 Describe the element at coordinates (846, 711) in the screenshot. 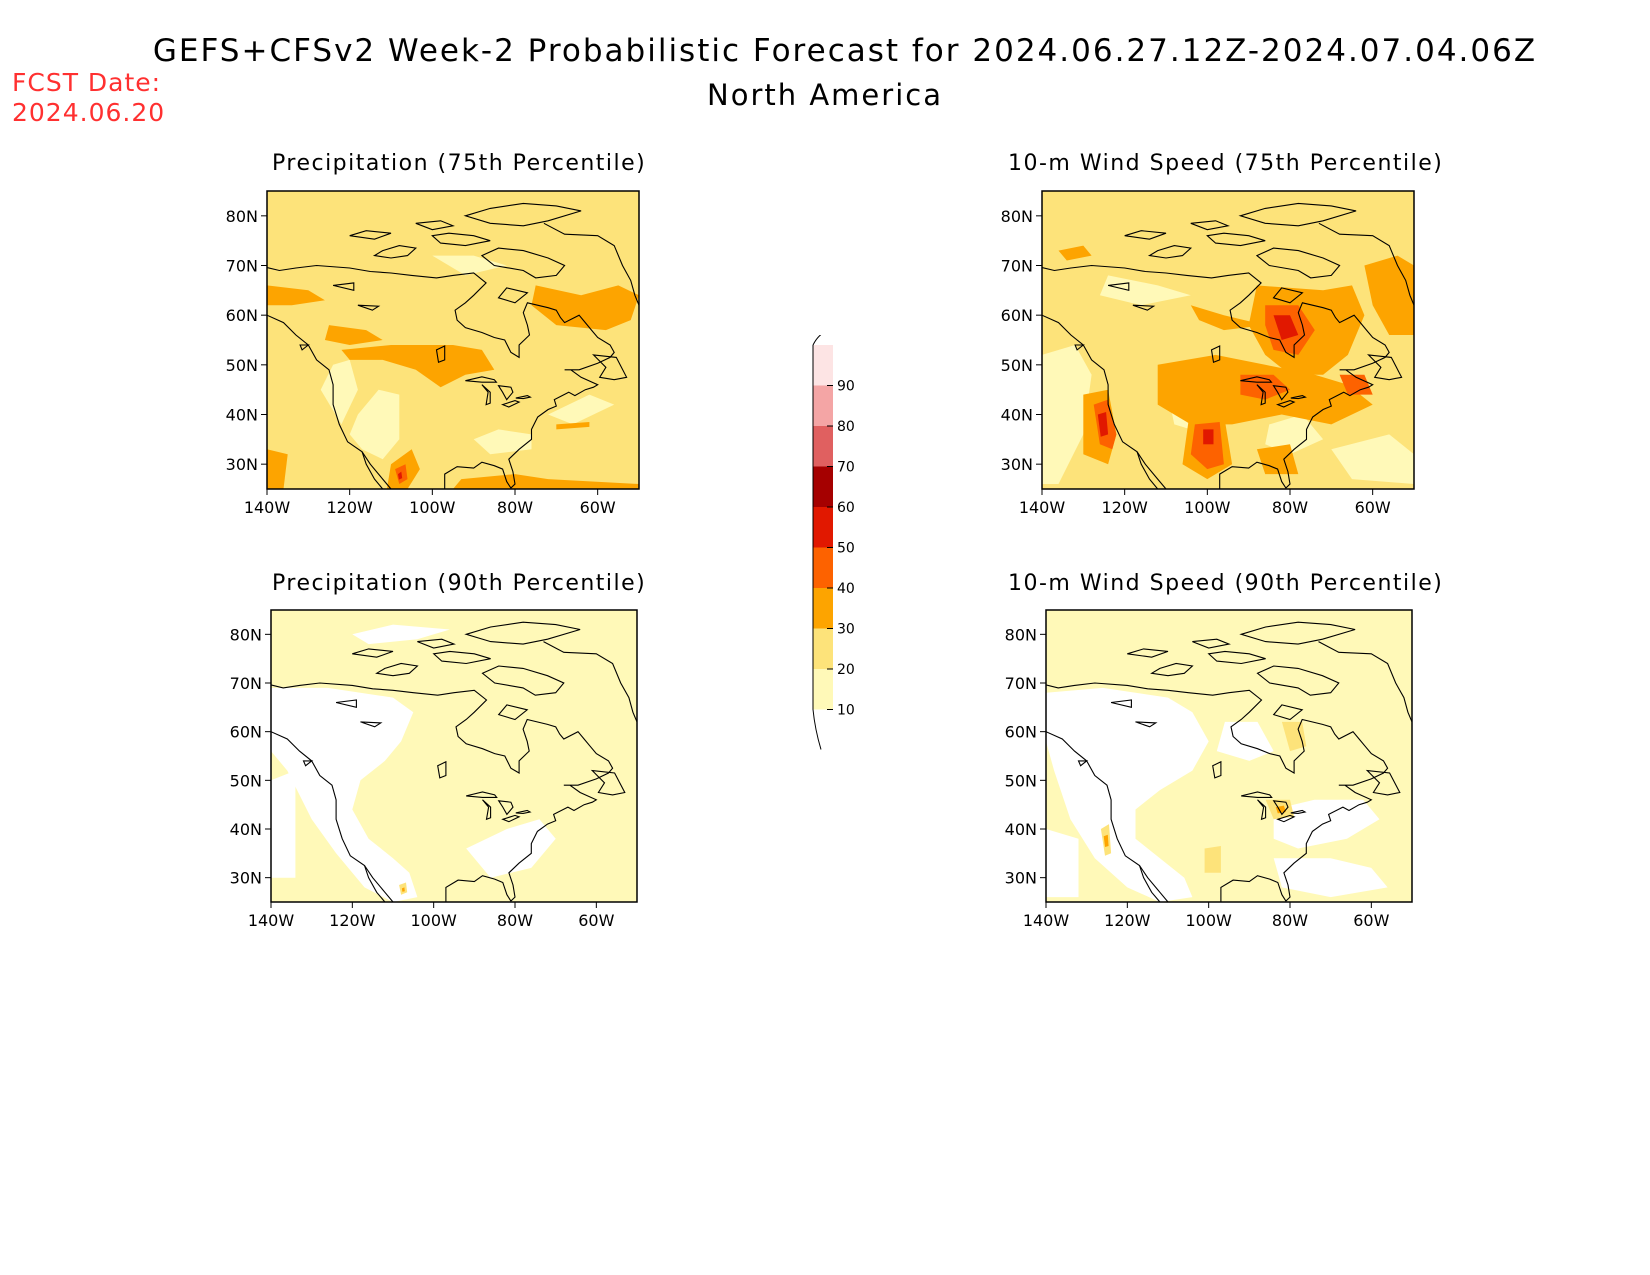

I see `colorbar-tick-label: 10` at that location.